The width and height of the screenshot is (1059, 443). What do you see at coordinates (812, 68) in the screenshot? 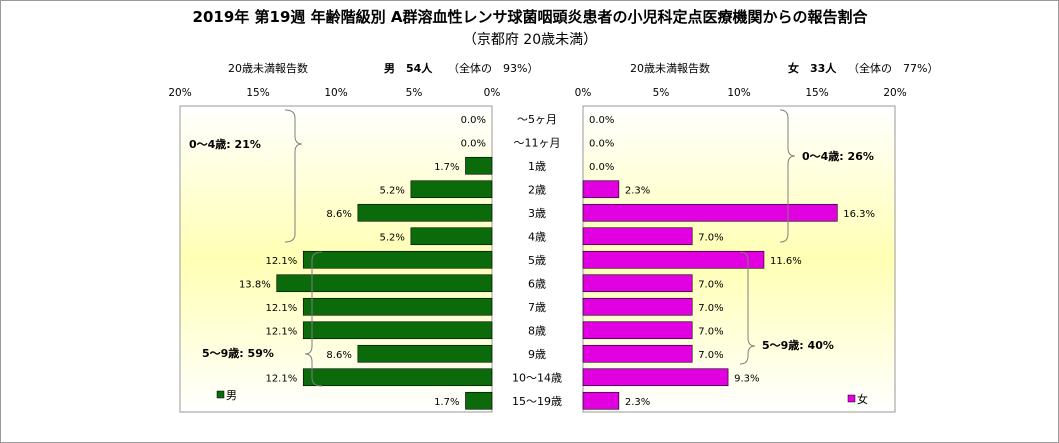
I see `female-total: 女 33人` at bounding box center [812, 68].